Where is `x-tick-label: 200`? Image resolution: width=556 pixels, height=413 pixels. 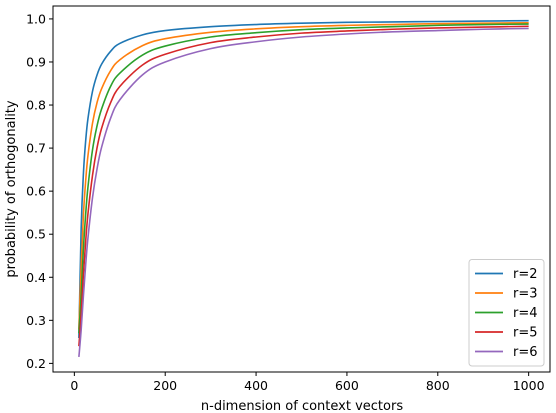 x-tick-label: 200 is located at coordinates (165, 385).